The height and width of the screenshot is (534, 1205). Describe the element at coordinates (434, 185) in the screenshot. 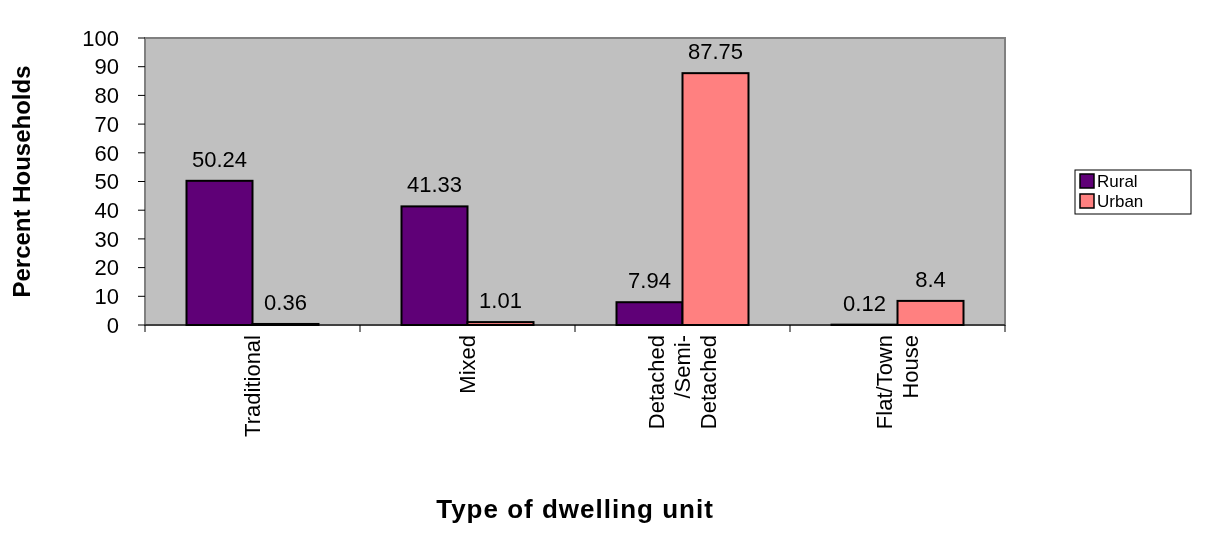

I see `data-label: 41.33` at that location.